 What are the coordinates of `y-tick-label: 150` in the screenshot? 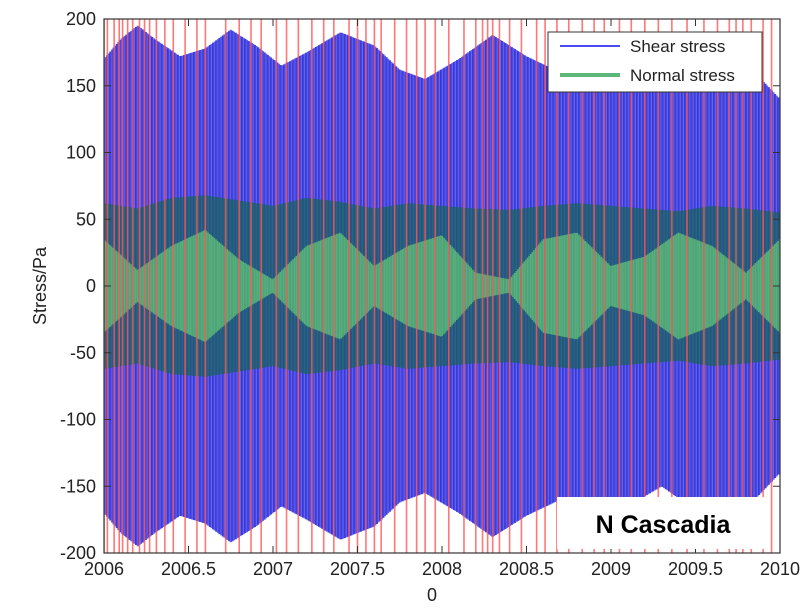 It's located at (81, 86).